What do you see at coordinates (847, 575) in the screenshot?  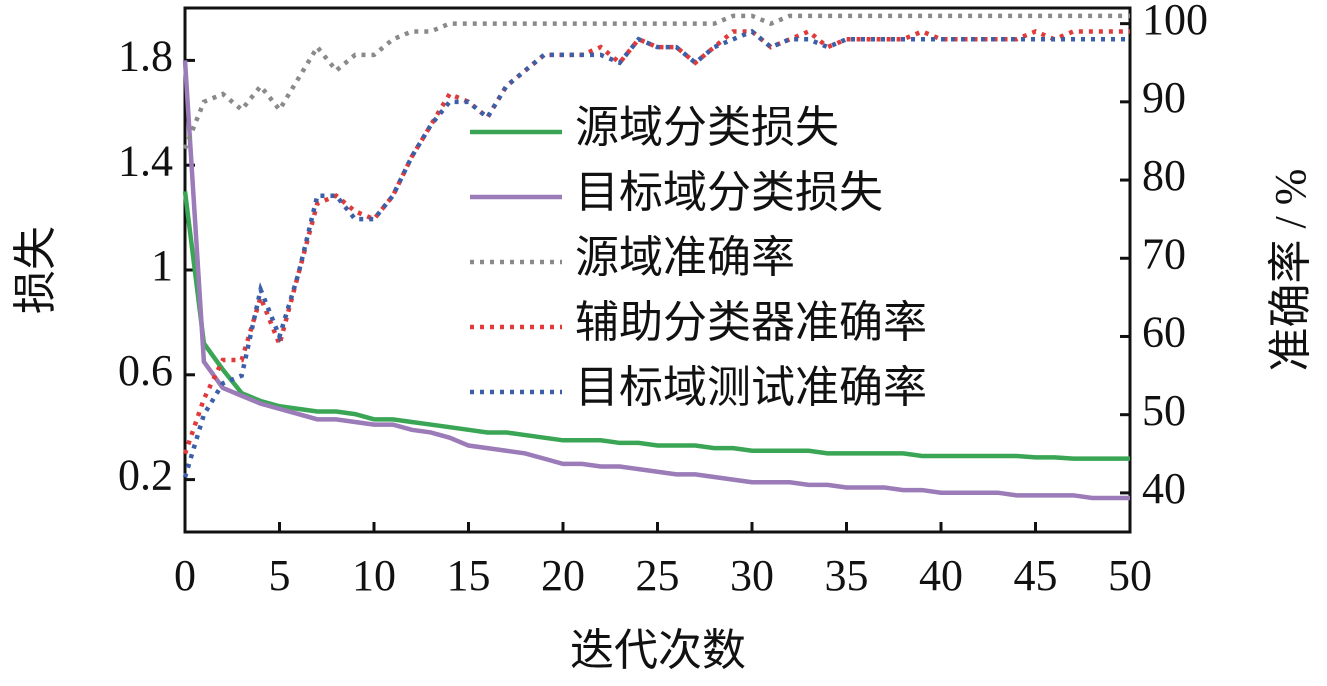 I see `x-tick-label: 35` at bounding box center [847, 575].